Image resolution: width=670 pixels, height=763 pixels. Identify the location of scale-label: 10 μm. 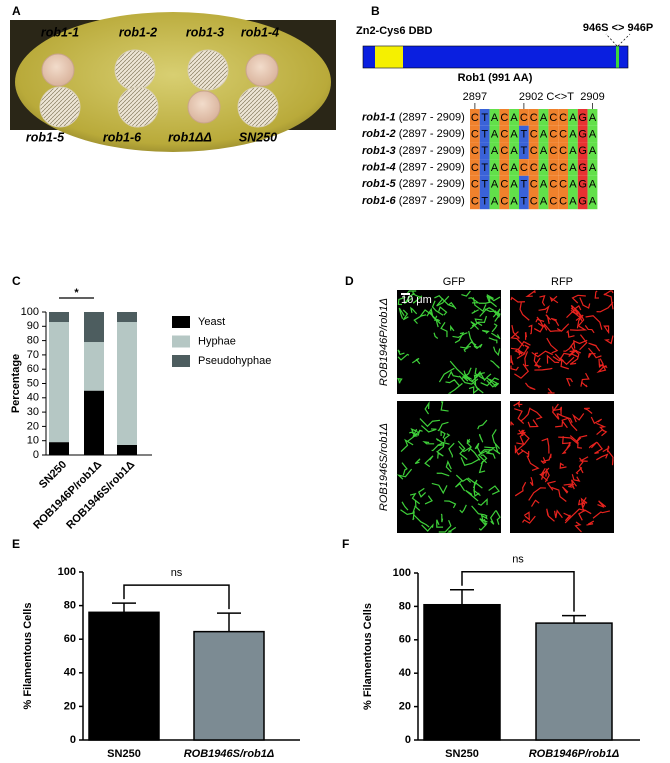
(416, 300).